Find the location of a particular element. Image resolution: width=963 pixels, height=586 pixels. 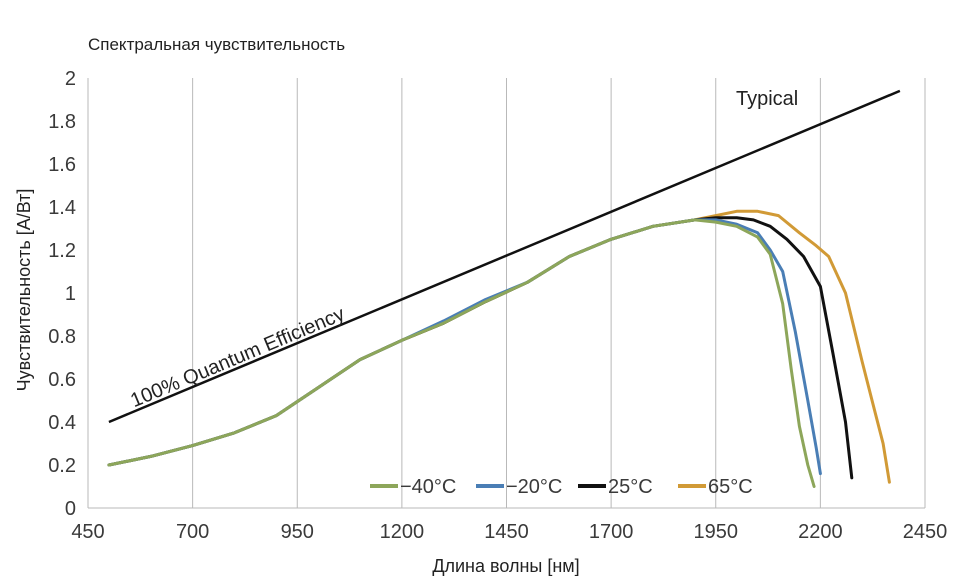

y-tick-label: 0 is located at coordinates (70, 509).